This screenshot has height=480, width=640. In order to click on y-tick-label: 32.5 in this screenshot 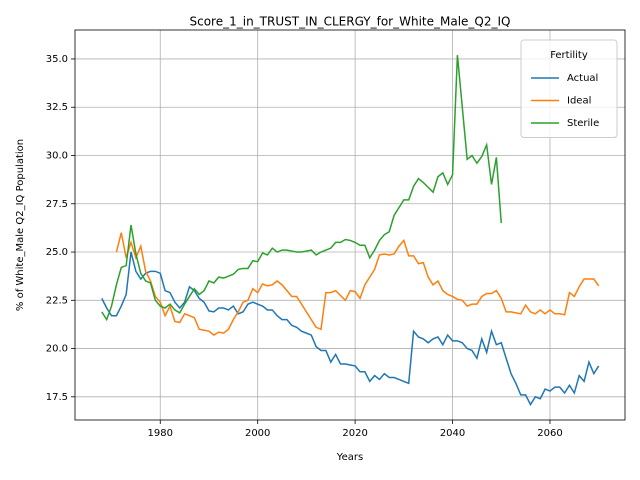, I will do `click(57, 107)`.